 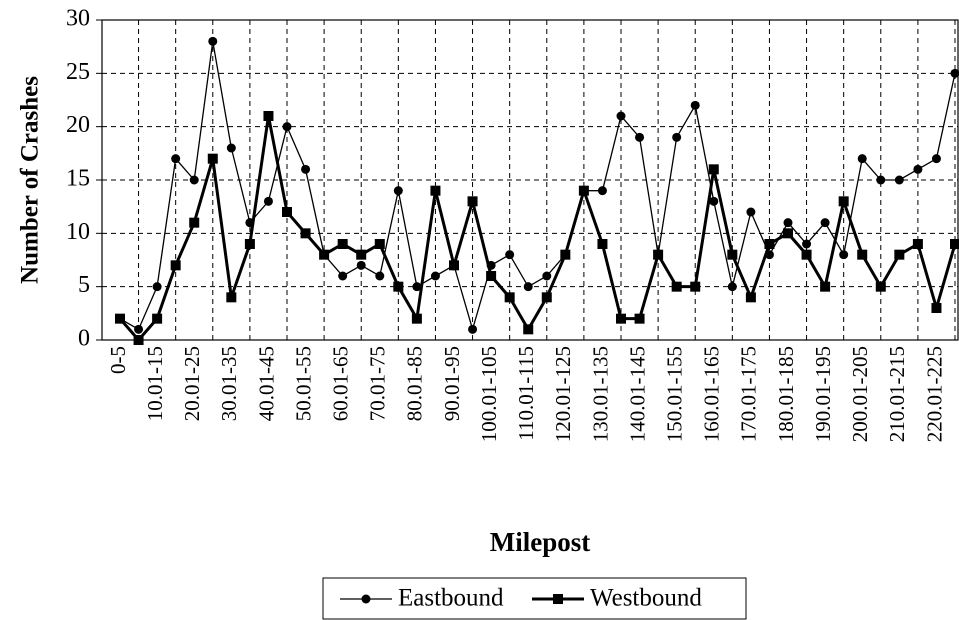 What do you see at coordinates (229, 383) in the screenshot?
I see `x-tick-label: 30.01-35` at bounding box center [229, 383].